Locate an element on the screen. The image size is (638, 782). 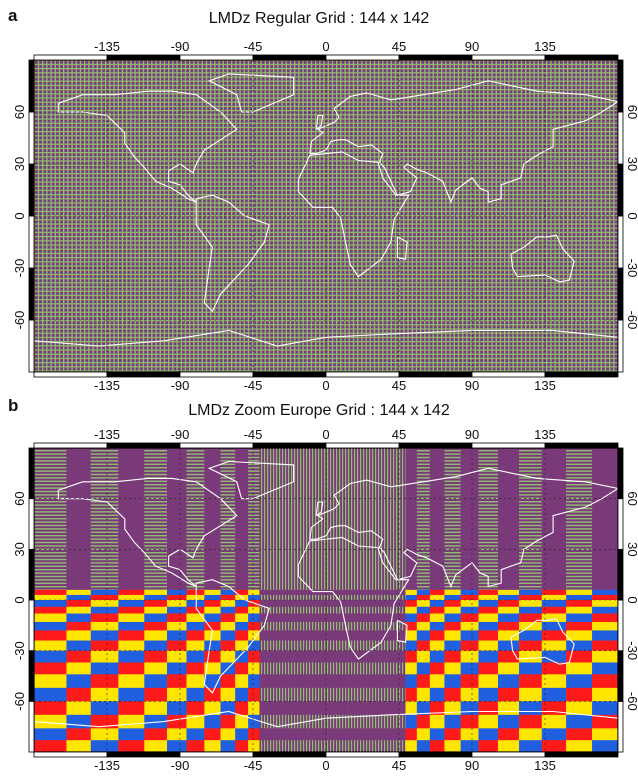
border-segment is located at coordinates (581, 374).